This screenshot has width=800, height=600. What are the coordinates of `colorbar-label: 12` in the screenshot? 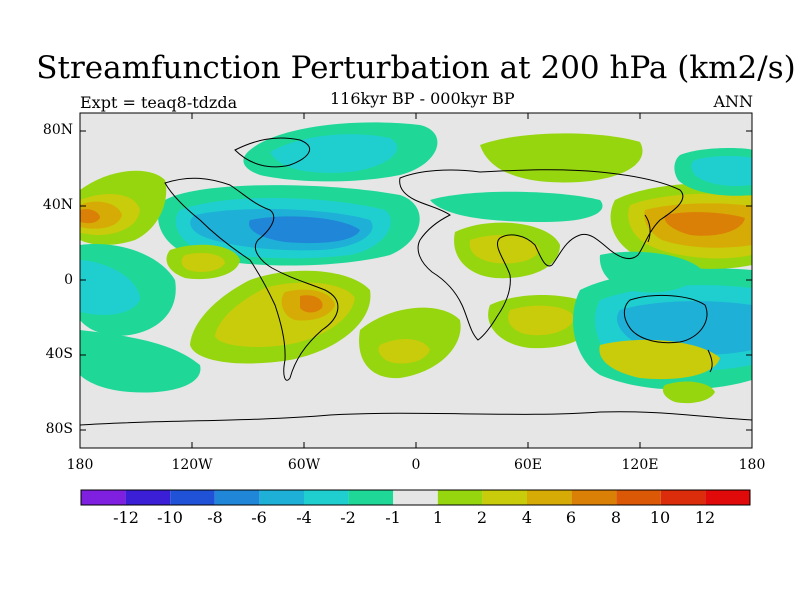 It's located at (705, 517).